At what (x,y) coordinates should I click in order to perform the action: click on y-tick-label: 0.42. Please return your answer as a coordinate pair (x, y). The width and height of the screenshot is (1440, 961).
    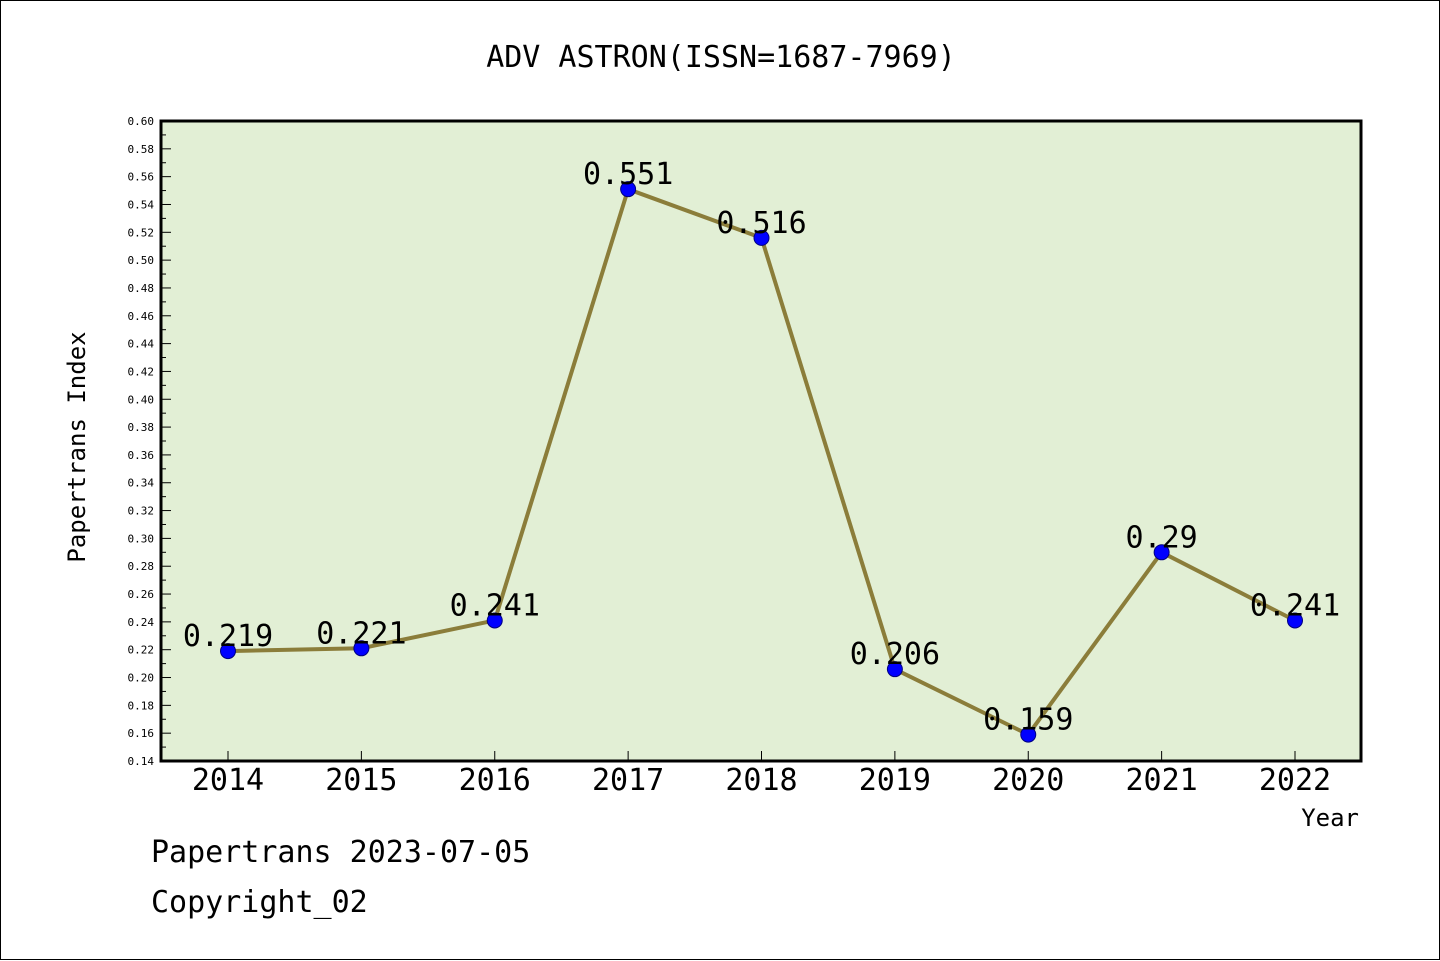
    Looking at the image, I should click on (141, 371).